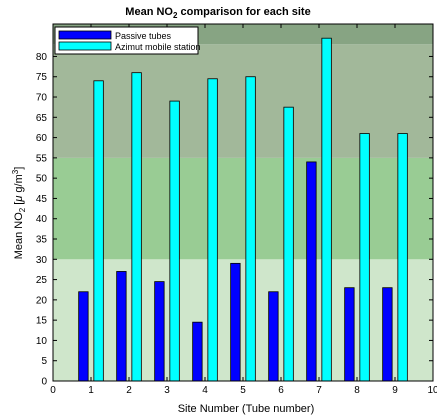 Image resolution: width=437 pixels, height=417 pixels. What do you see at coordinates (42, 321) in the screenshot?
I see `y-tick-label-15: 15` at bounding box center [42, 321].